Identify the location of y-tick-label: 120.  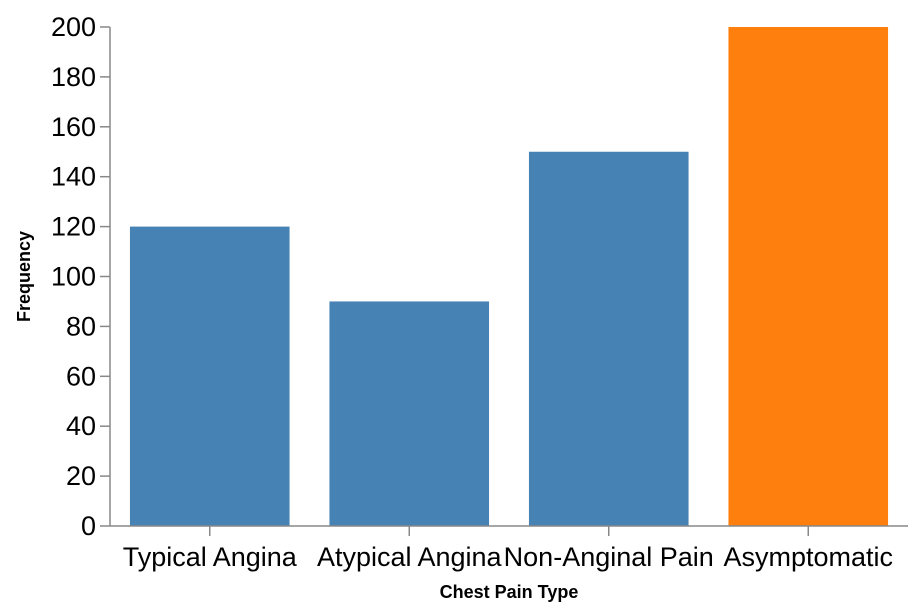
(73, 227).